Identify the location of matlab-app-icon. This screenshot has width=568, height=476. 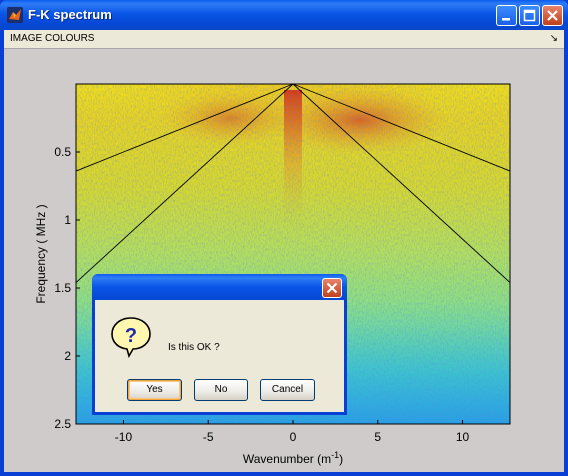
(15, 15).